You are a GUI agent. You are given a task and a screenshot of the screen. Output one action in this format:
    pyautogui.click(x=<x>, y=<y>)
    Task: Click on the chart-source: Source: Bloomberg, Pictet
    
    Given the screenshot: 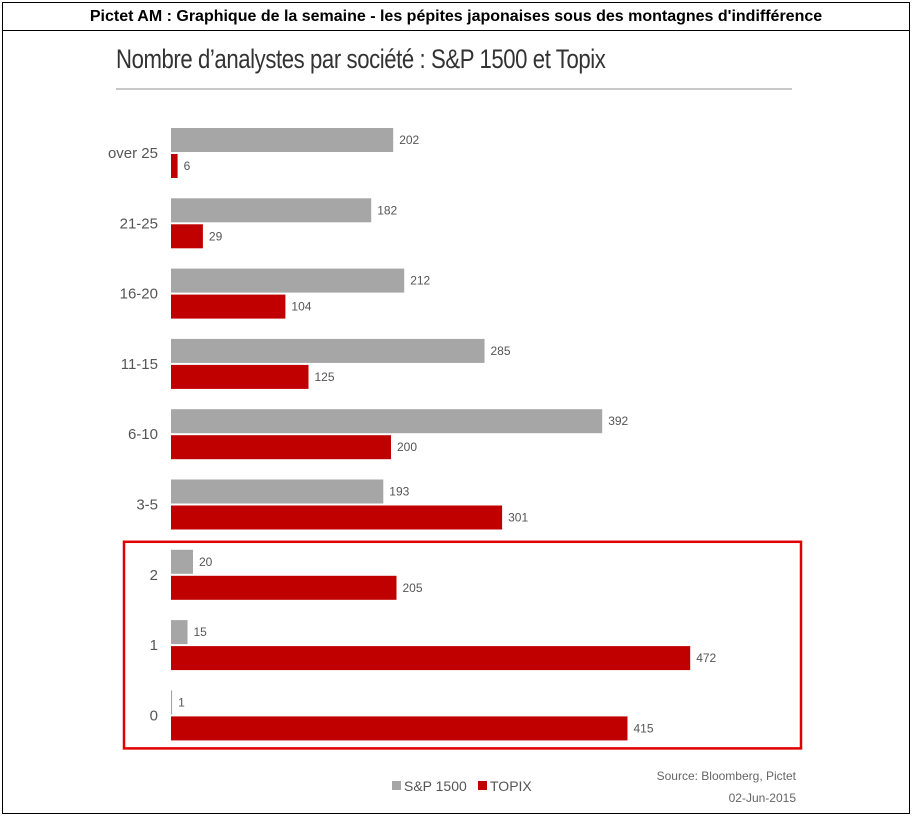 What is the action you would take?
    pyautogui.click(x=727, y=776)
    